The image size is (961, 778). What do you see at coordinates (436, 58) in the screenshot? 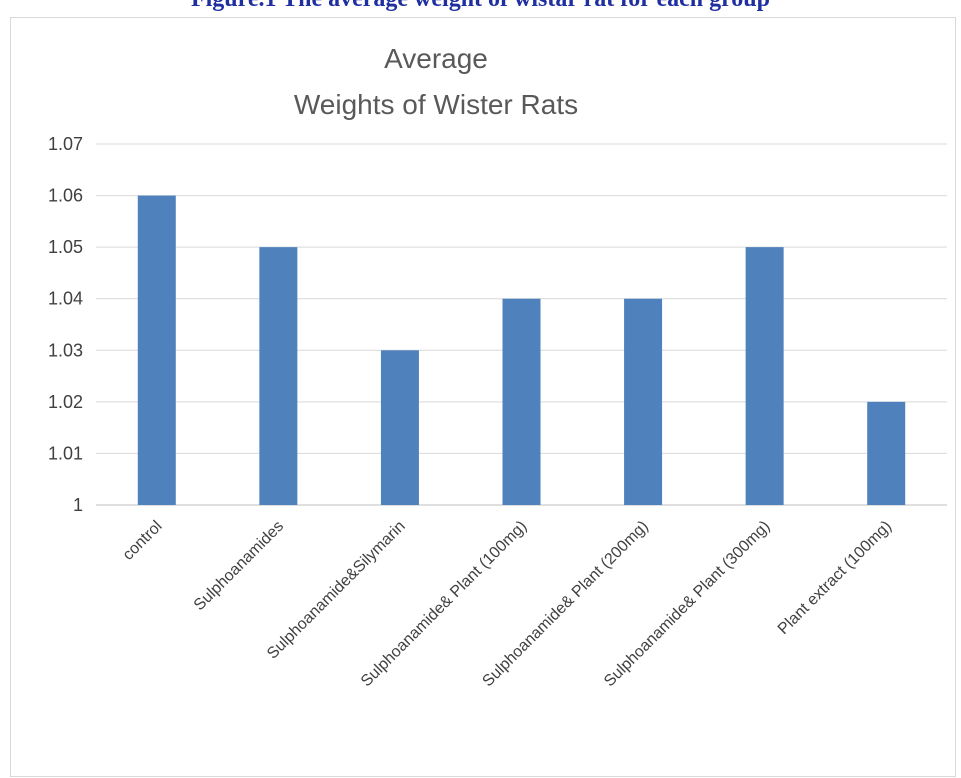
I see `chart-title-line-1: Average` at bounding box center [436, 58].